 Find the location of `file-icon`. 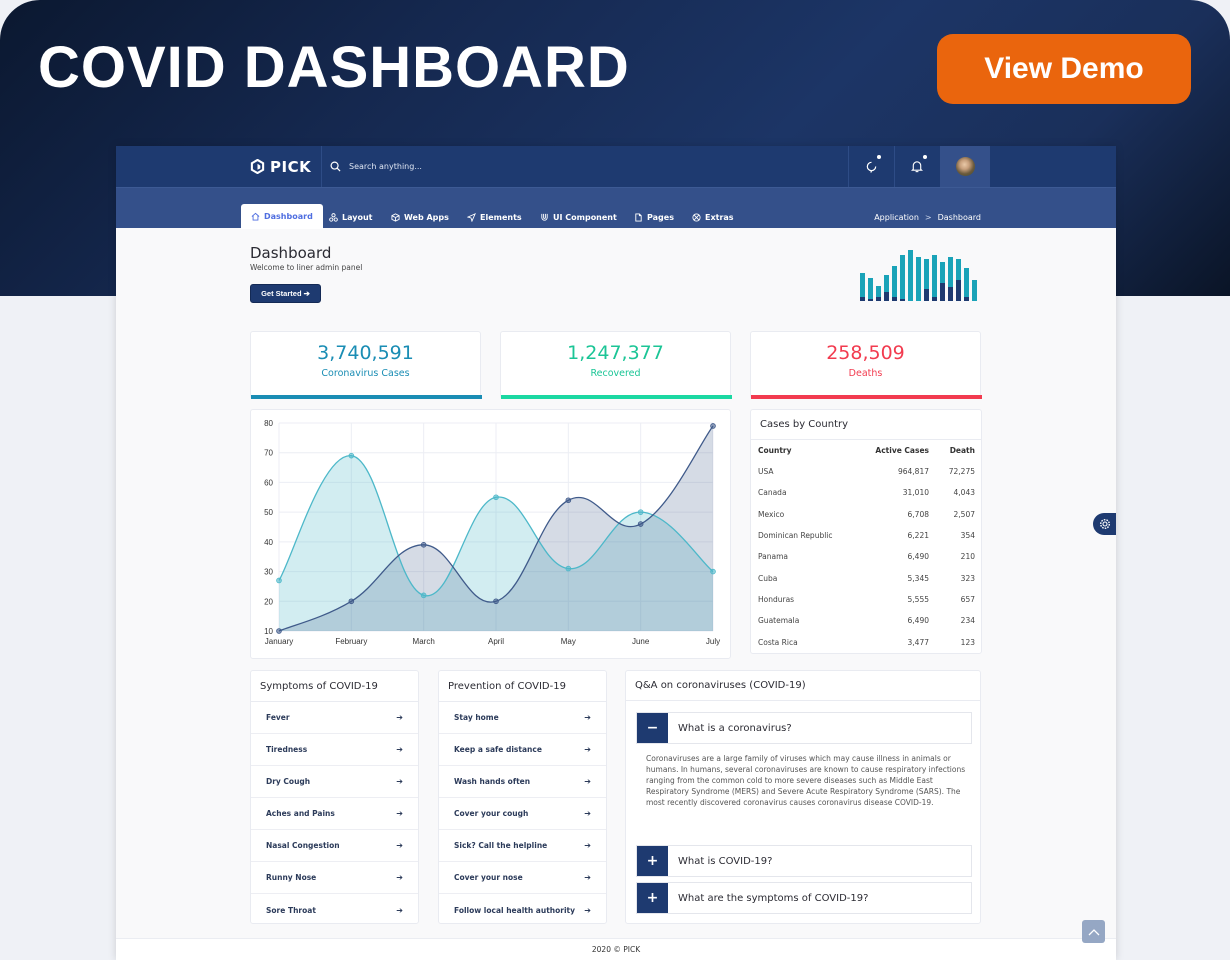

file-icon is located at coordinates (638, 217).